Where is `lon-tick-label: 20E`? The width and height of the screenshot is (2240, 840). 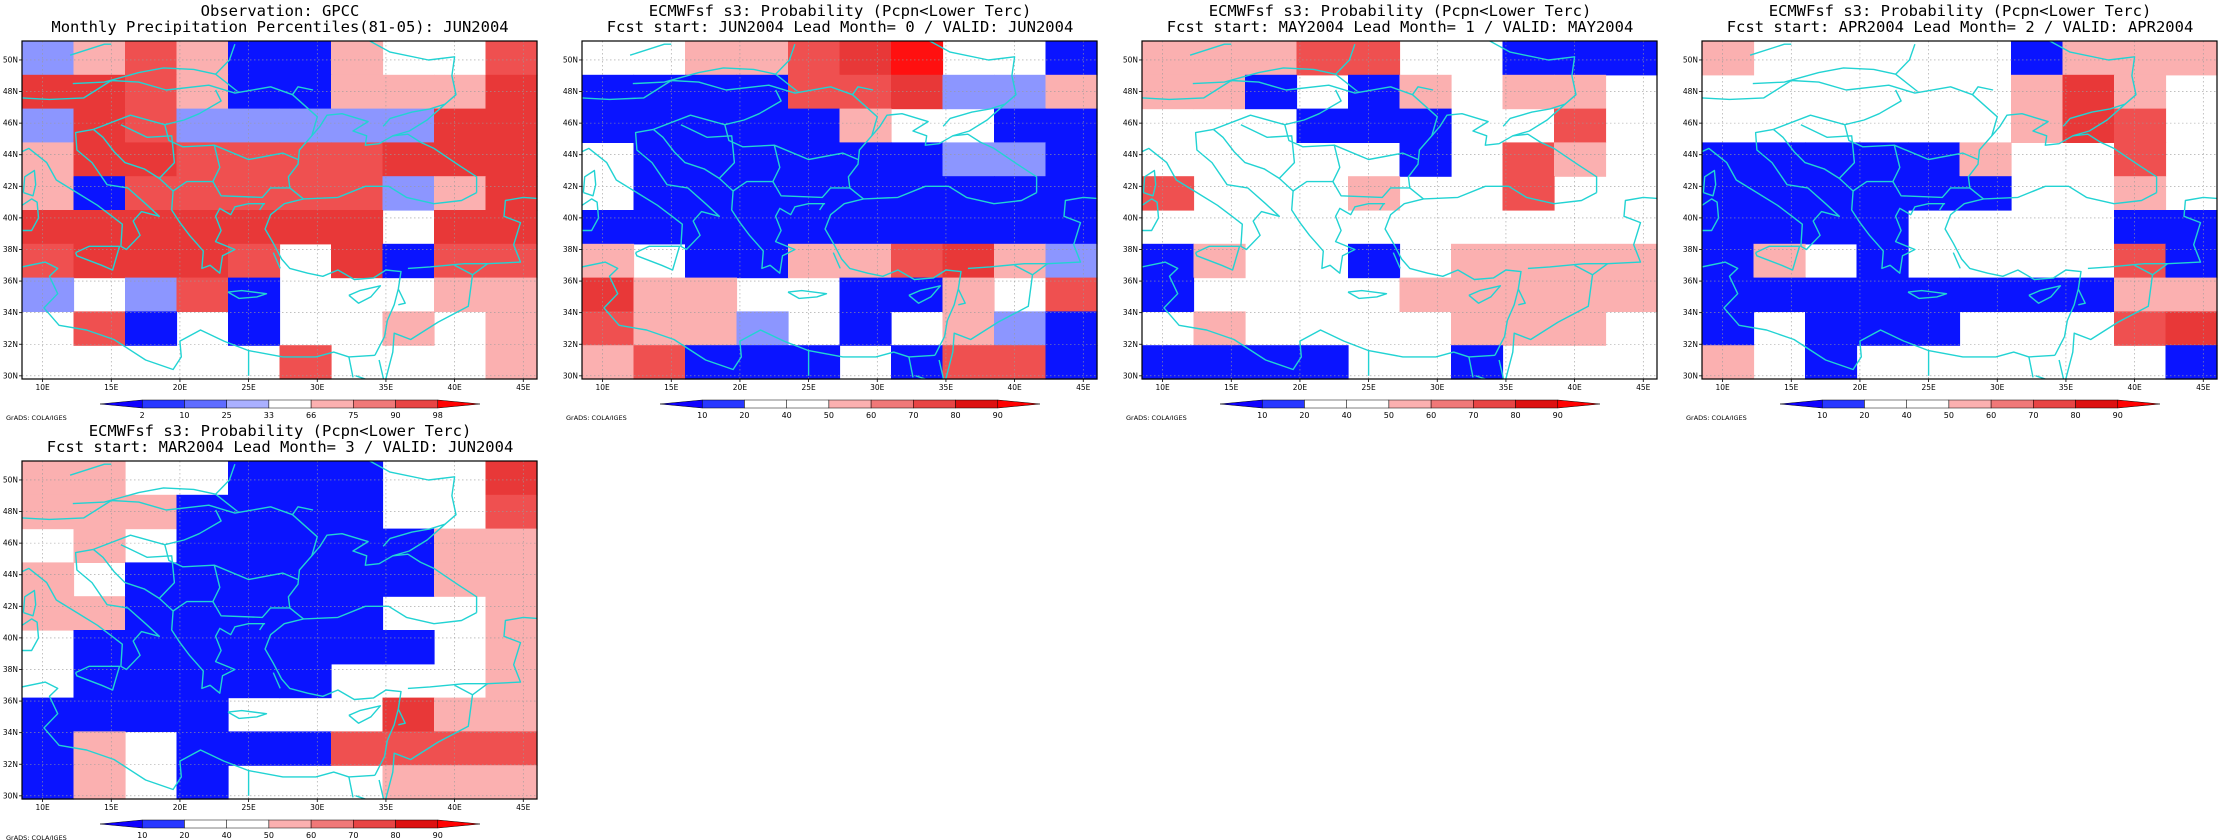
lon-tick-label: 20E is located at coordinates (1300, 387).